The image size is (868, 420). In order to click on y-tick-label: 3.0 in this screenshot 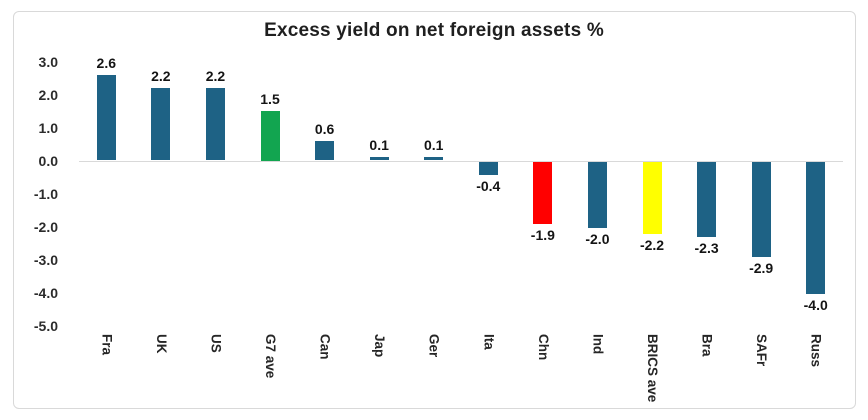, I will do `click(48, 61)`.